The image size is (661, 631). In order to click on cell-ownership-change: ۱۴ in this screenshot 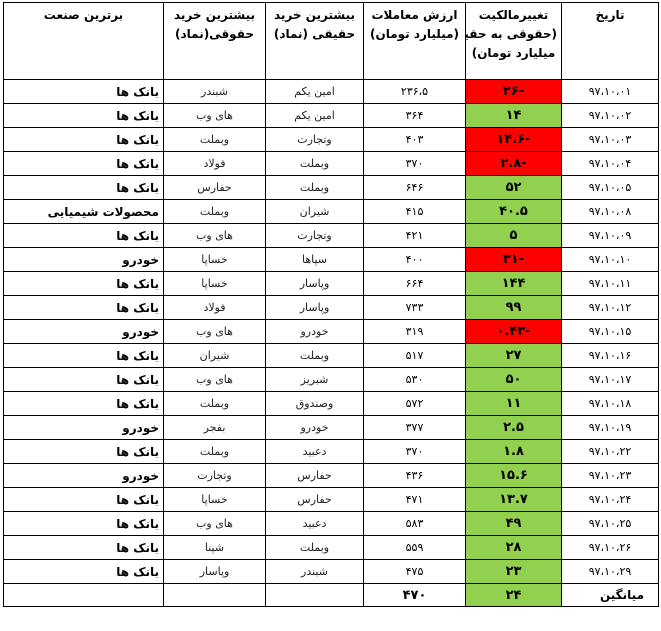, I will do `click(513, 115)`.